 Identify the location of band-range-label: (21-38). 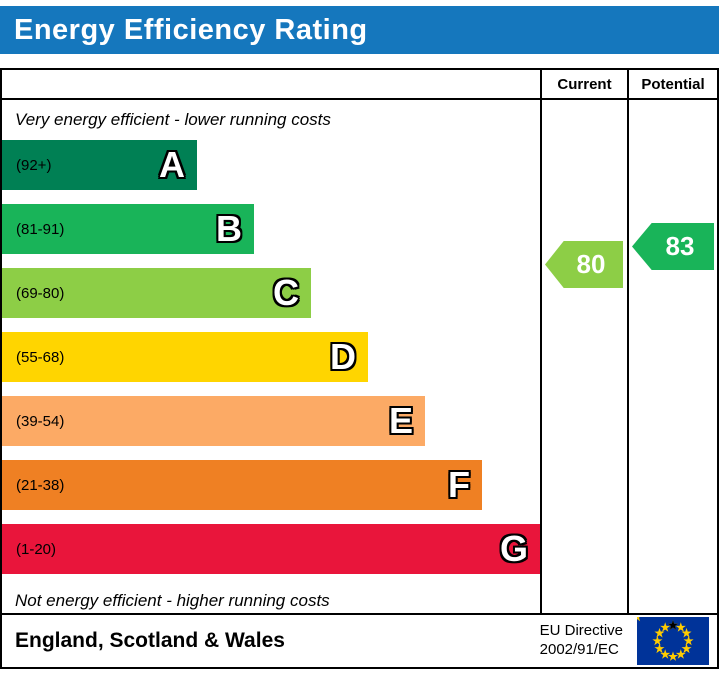
(40, 485).